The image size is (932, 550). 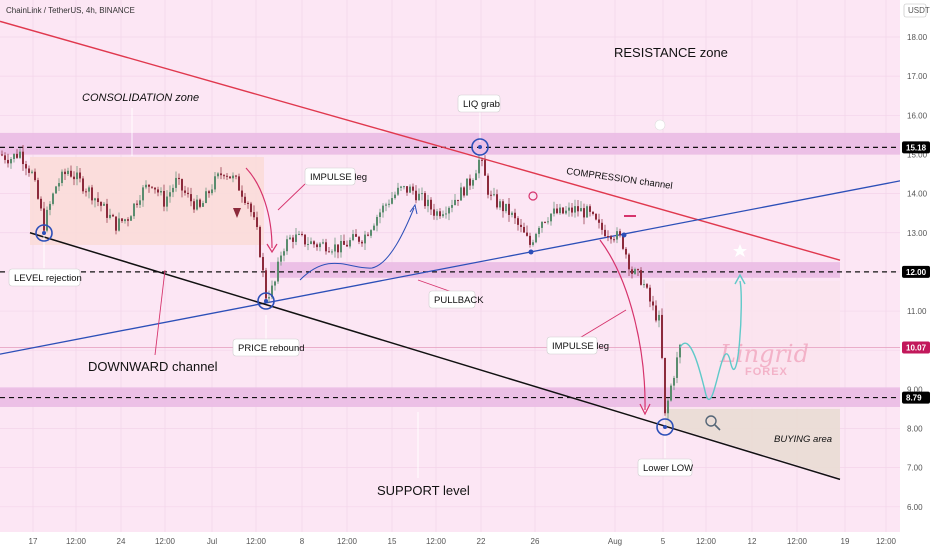 What do you see at coordinates (480, 147) in the screenshot?
I see `liq-grab-marker-dot` at bounding box center [480, 147].